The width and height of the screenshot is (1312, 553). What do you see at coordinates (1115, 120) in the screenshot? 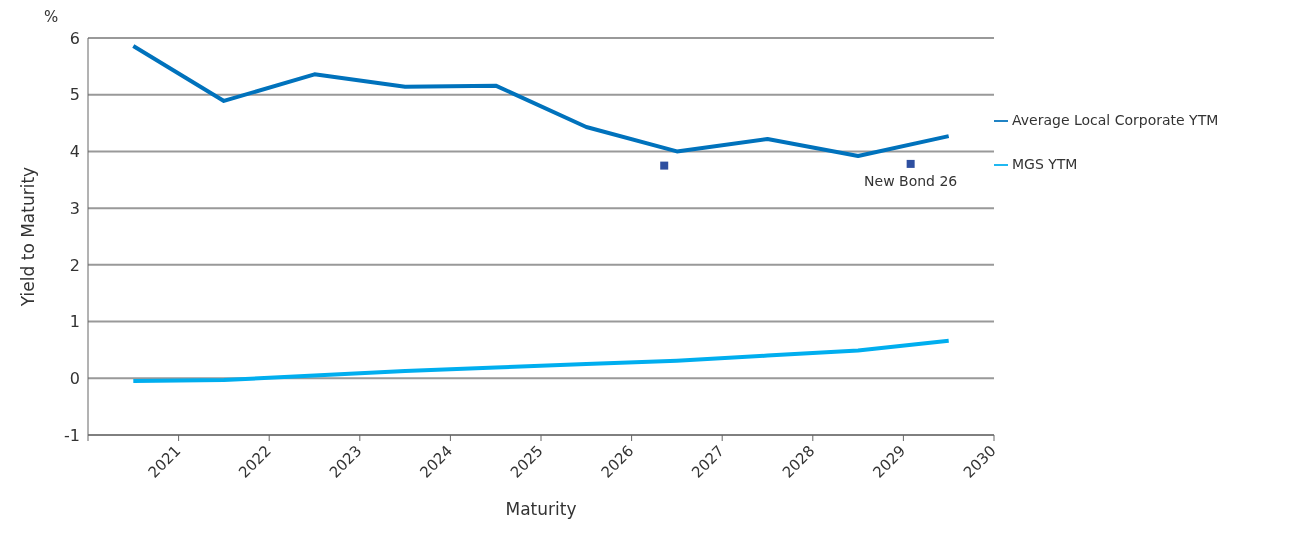
I see `legend-label: Average Local Corporate YTM` at bounding box center [1115, 120].